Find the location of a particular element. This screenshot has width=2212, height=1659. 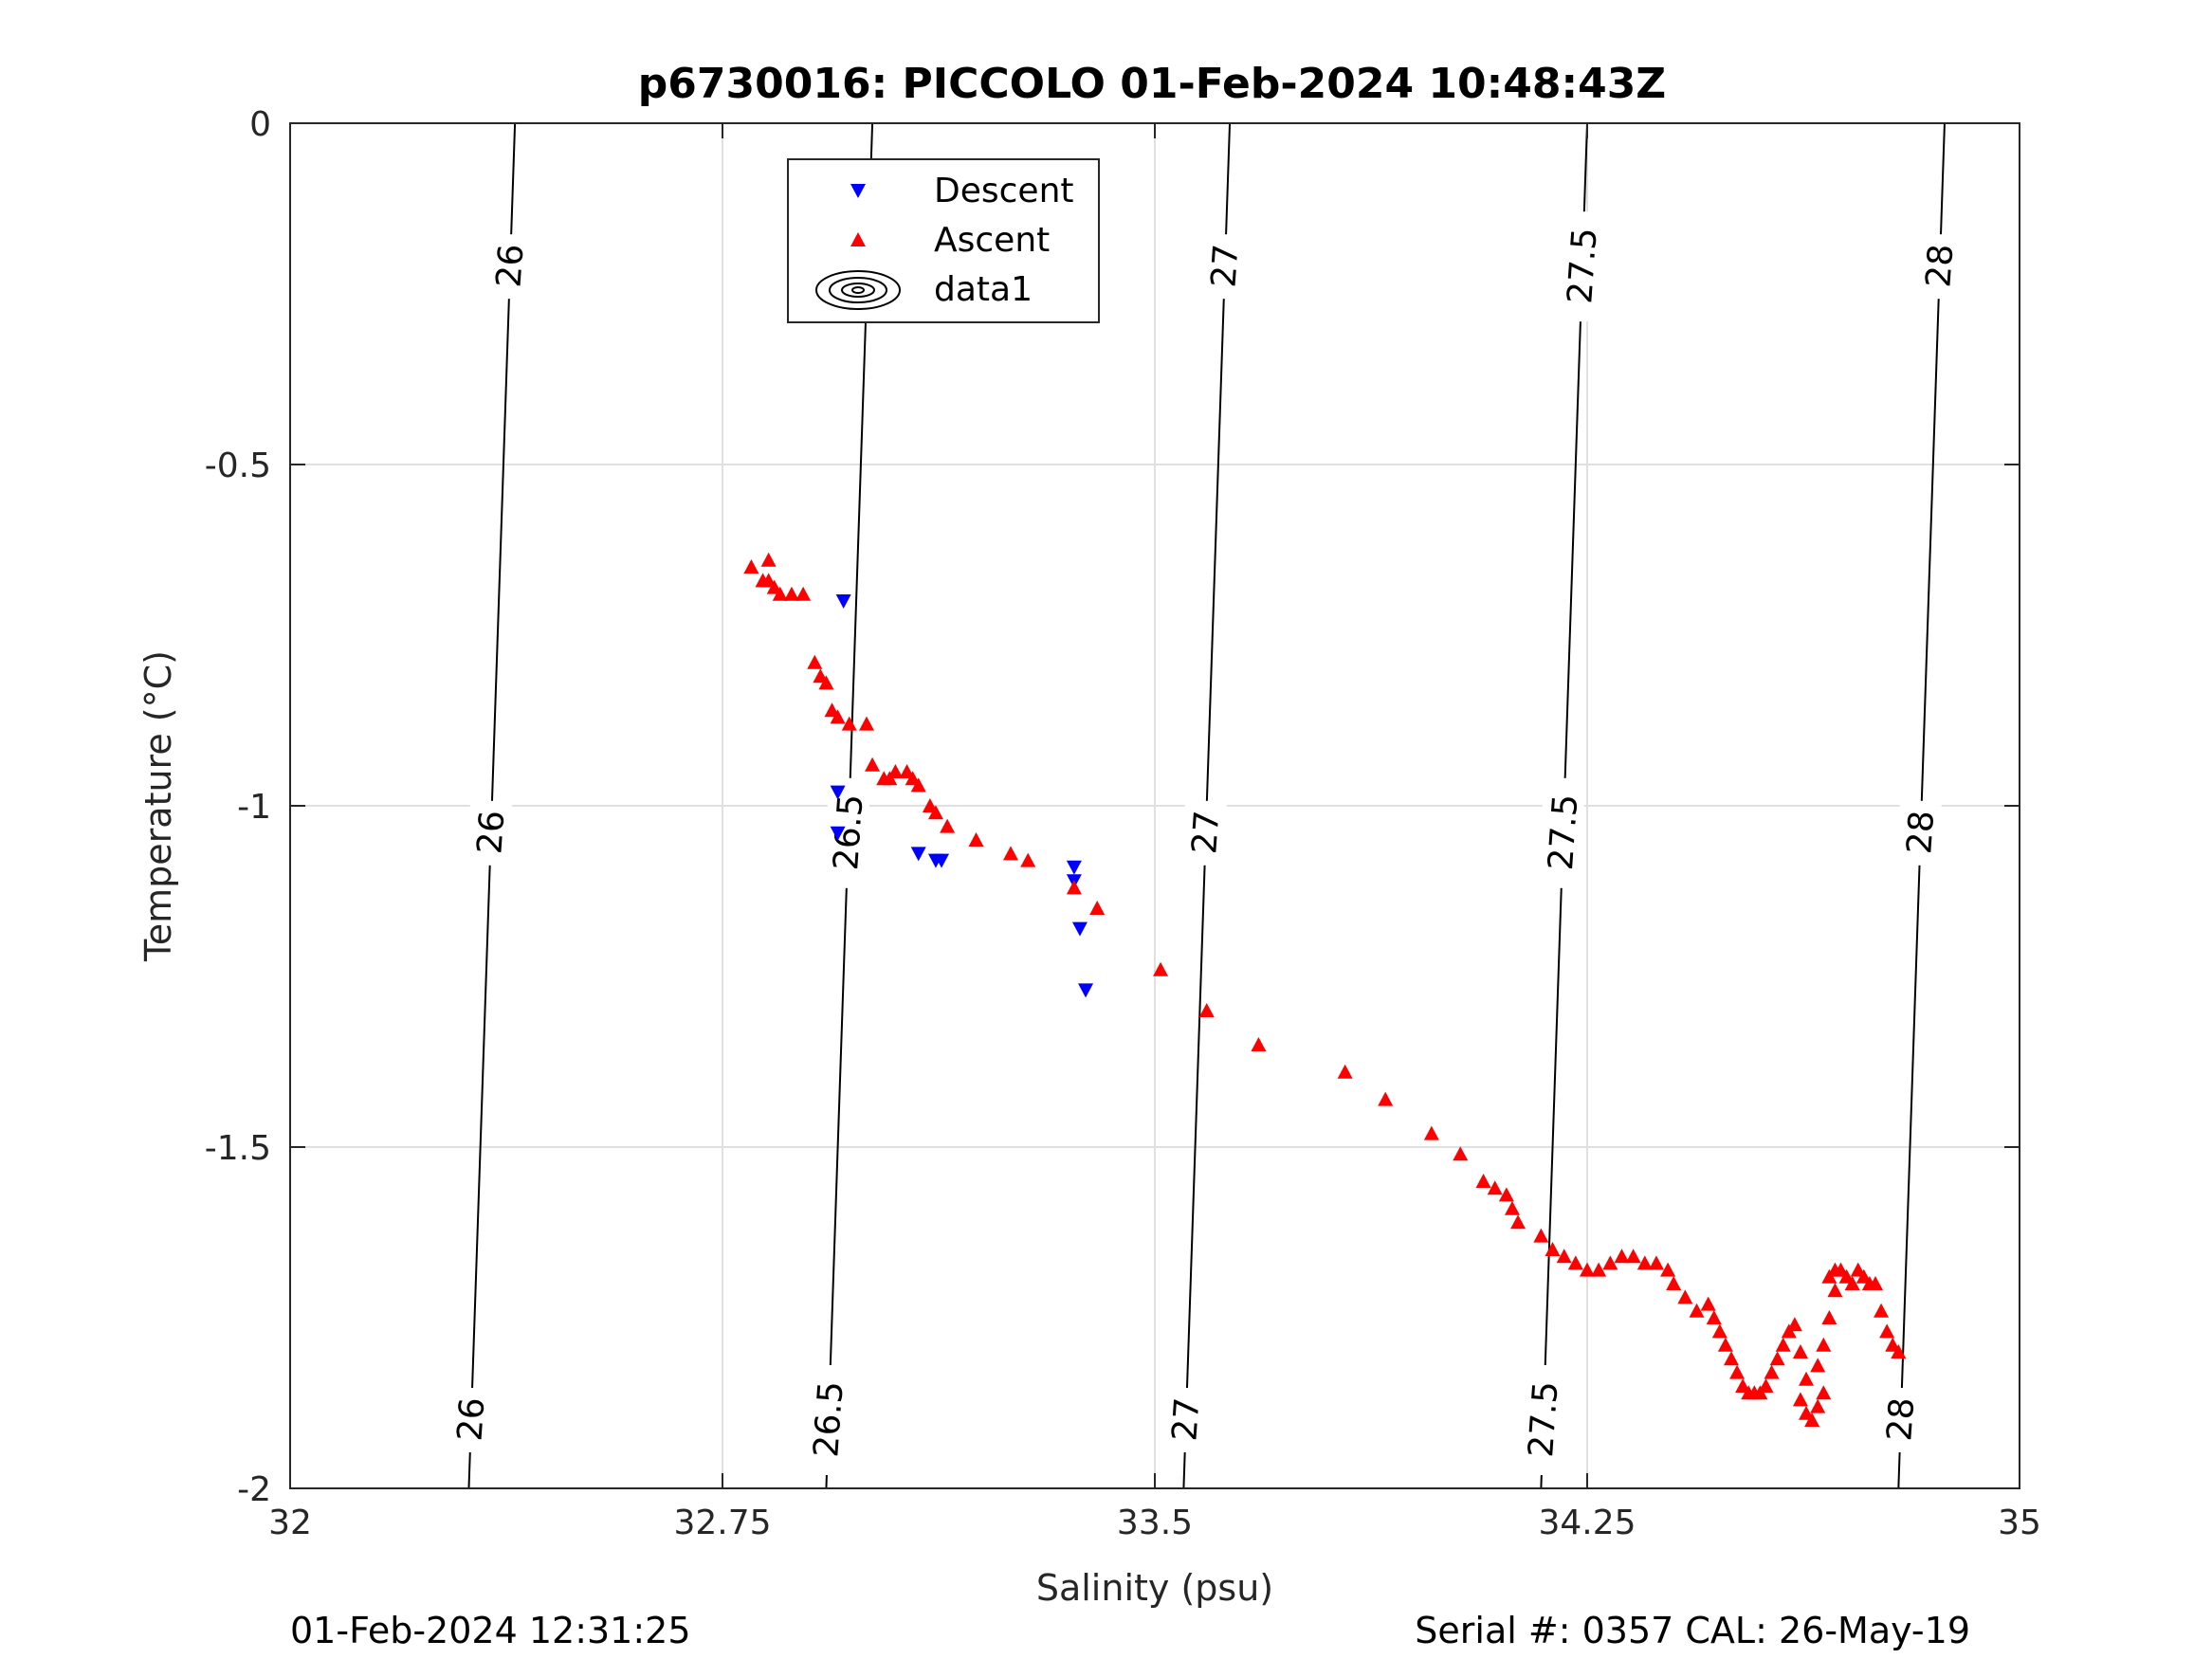

isopycnal-label: 26.5 is located at coordinates (828, 1419).